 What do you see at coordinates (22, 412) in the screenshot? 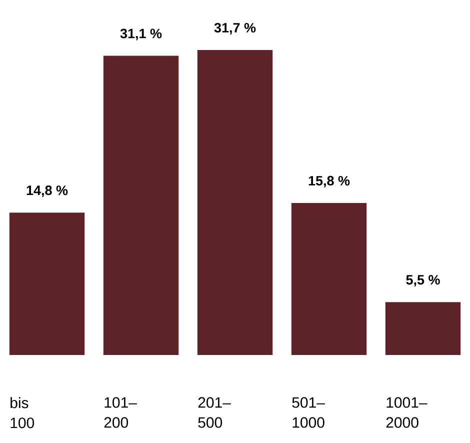
I see `x-tick-label: bis 100` at bounding box center [22, 412].